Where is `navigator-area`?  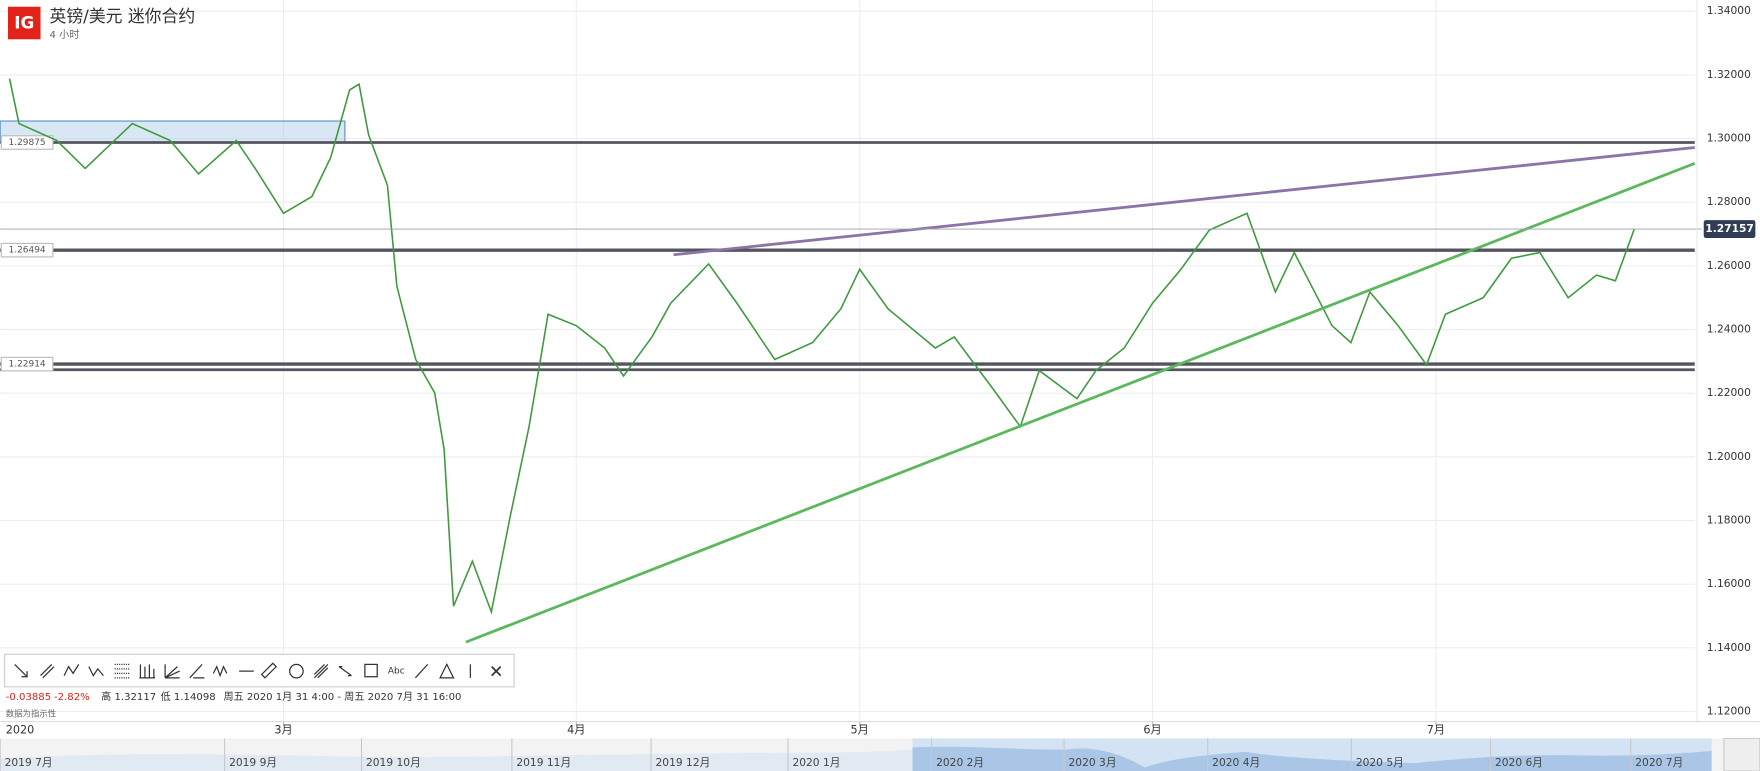 navigator-area is located at coordinates (456, 760).